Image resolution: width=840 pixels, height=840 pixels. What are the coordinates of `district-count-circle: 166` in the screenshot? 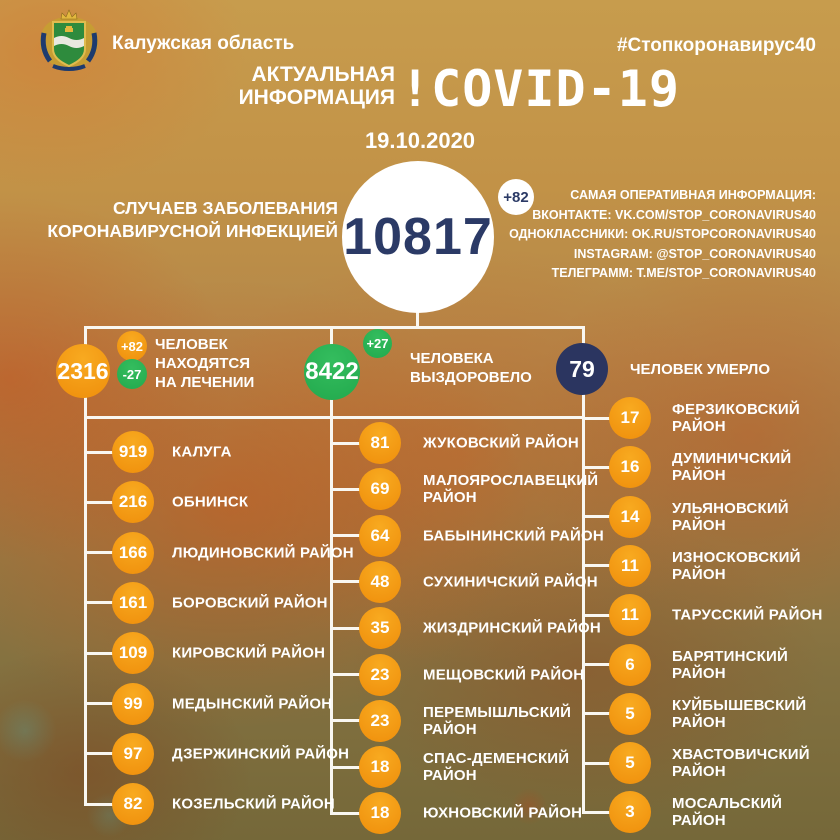 It's located at (133, 552).